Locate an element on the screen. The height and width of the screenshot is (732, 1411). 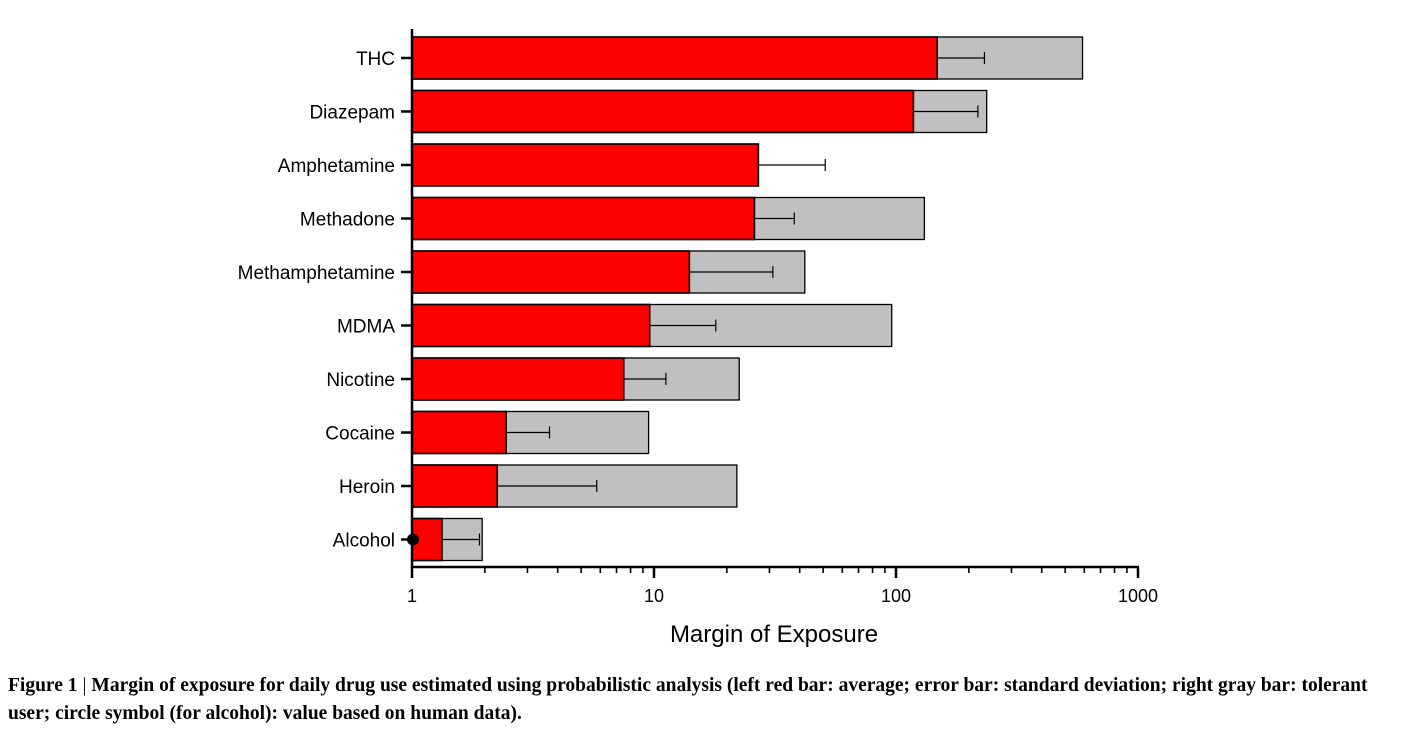
x-tick-label: 100 is located at coordinates (896, 596).